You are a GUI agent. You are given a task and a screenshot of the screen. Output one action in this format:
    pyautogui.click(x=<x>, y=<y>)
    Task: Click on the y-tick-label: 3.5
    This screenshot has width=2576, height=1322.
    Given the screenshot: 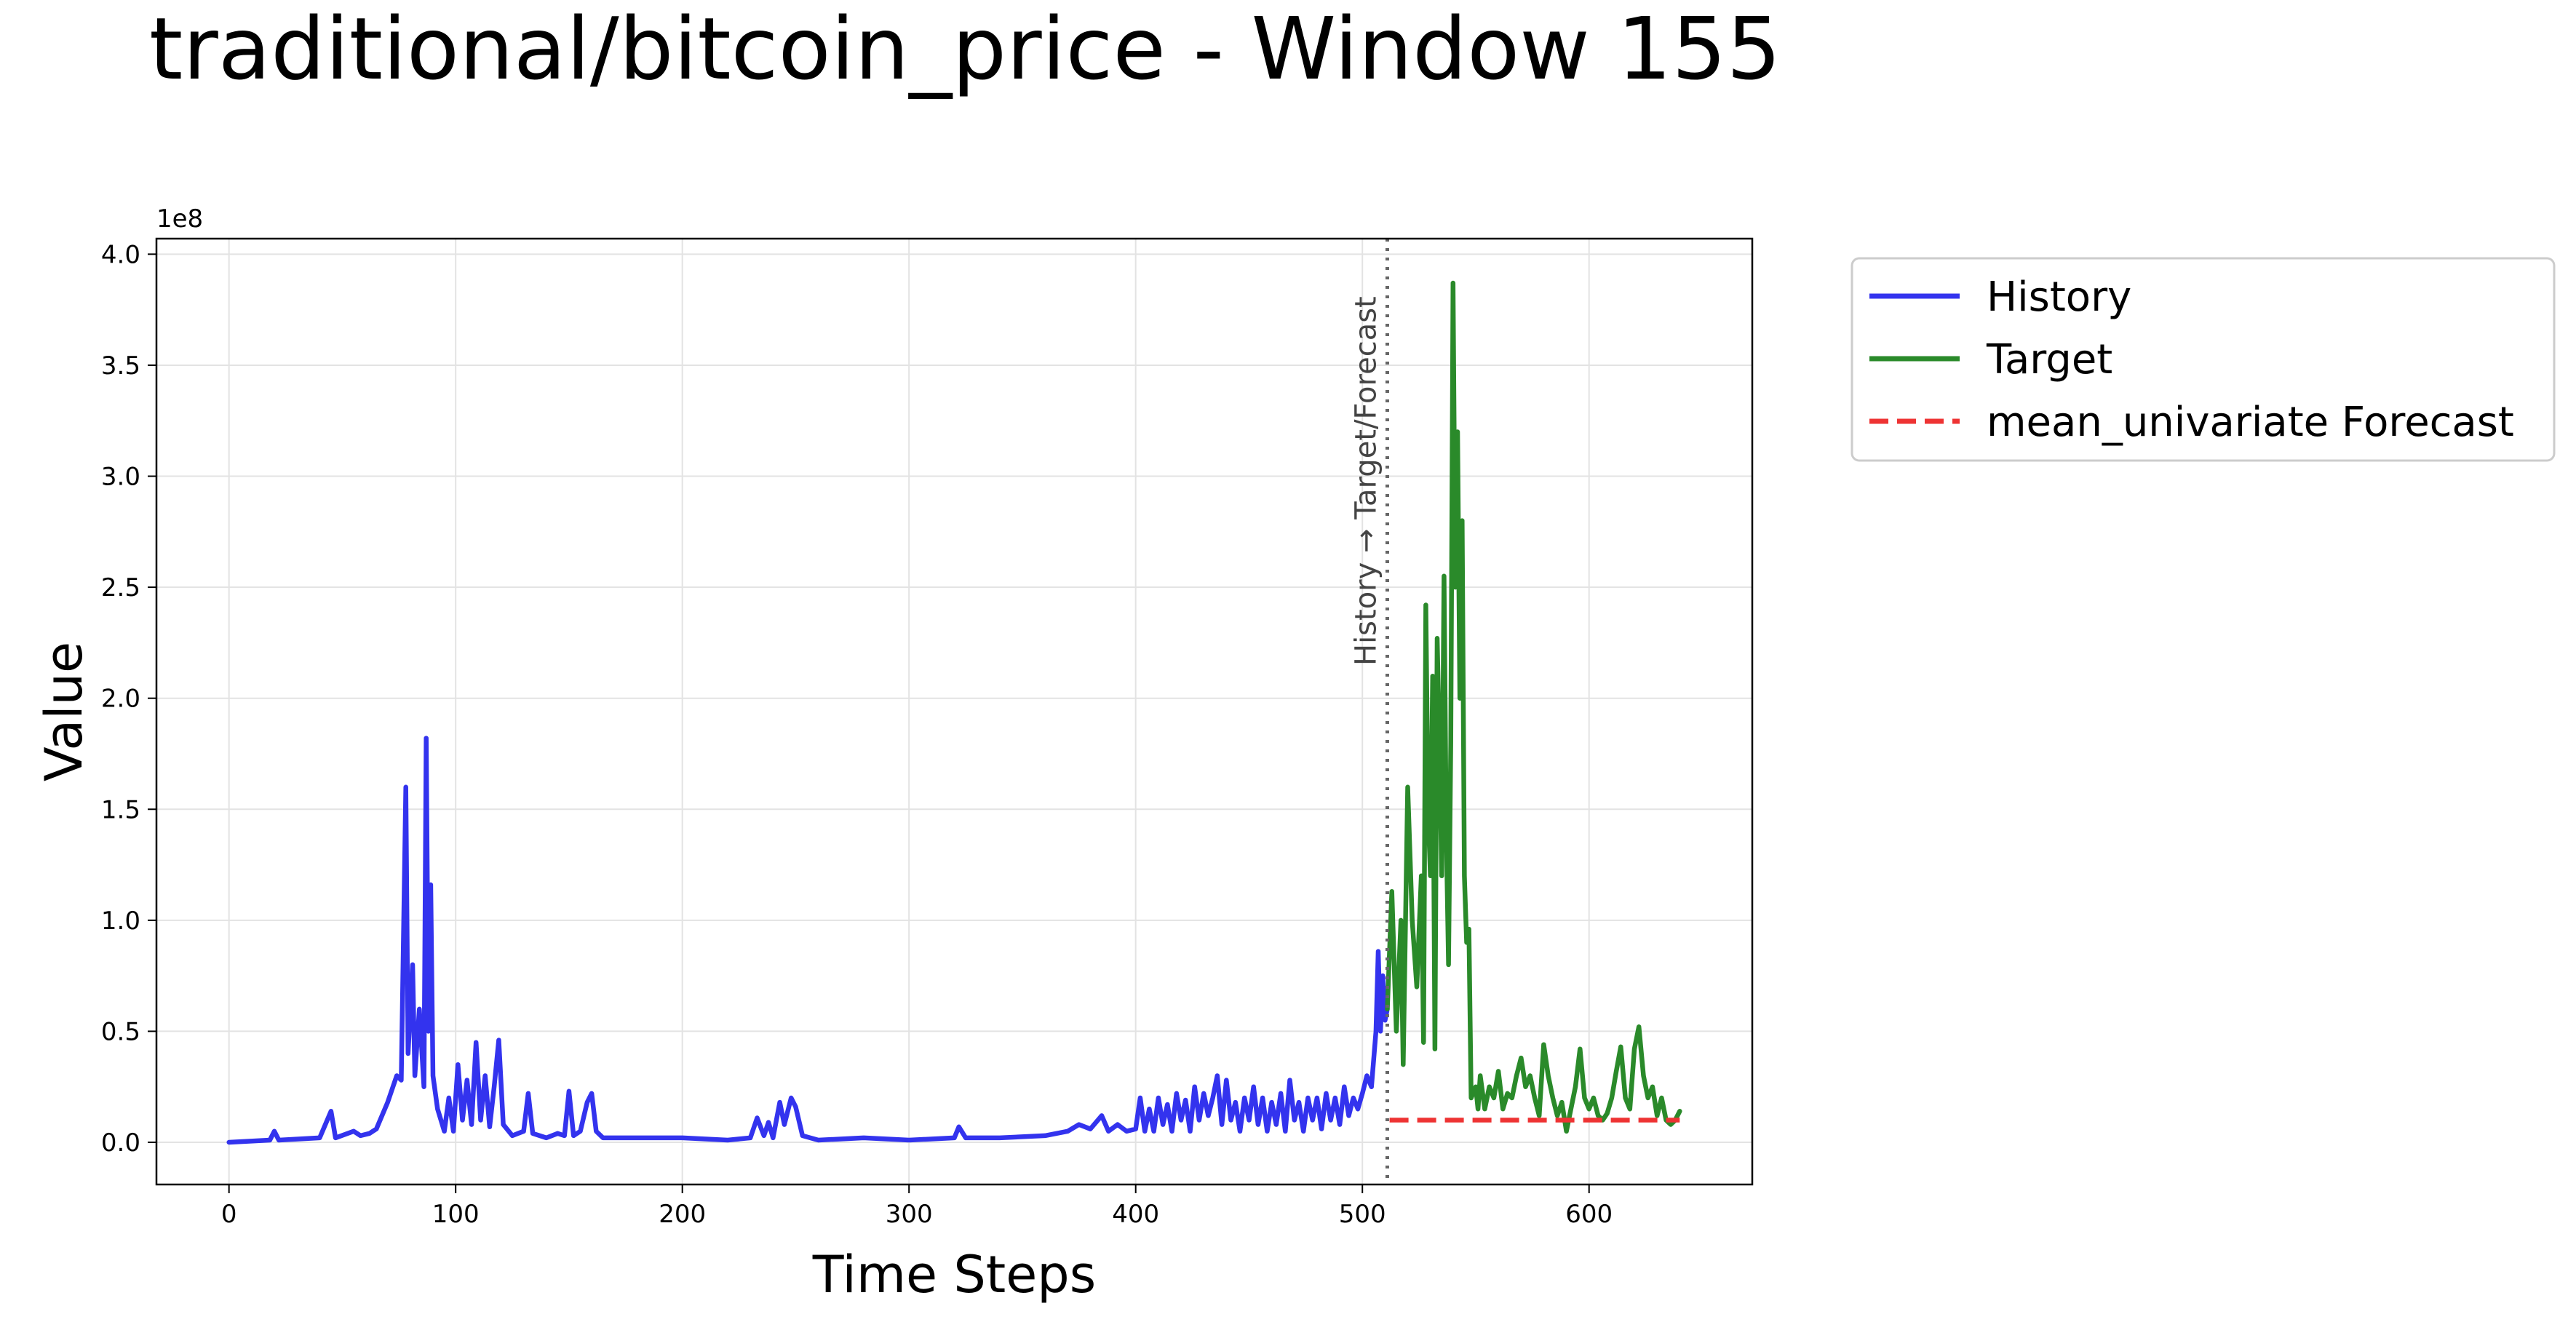 What is the action you would take?
    pyautogui.click(x=120, y=366)
    